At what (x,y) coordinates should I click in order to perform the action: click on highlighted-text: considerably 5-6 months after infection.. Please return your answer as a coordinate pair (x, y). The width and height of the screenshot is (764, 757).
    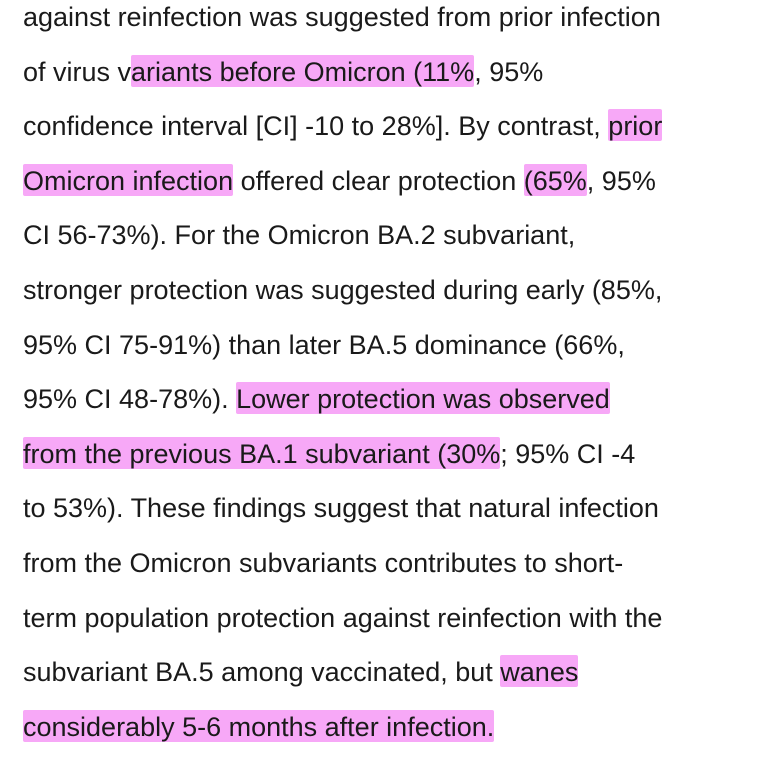
    Looking at the image, I should click on (259, 725).